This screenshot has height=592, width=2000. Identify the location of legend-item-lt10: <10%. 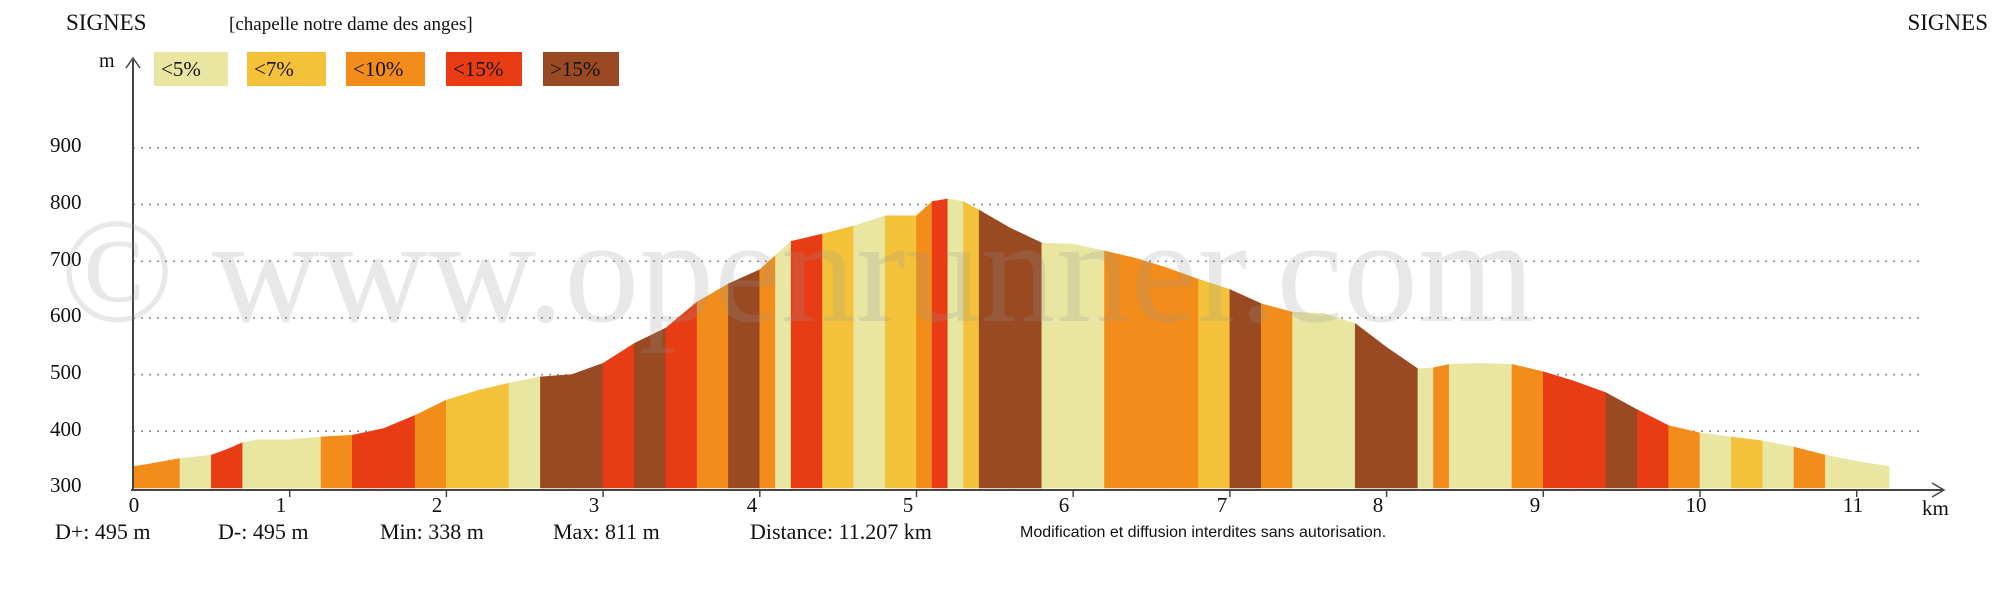
(385, 69).